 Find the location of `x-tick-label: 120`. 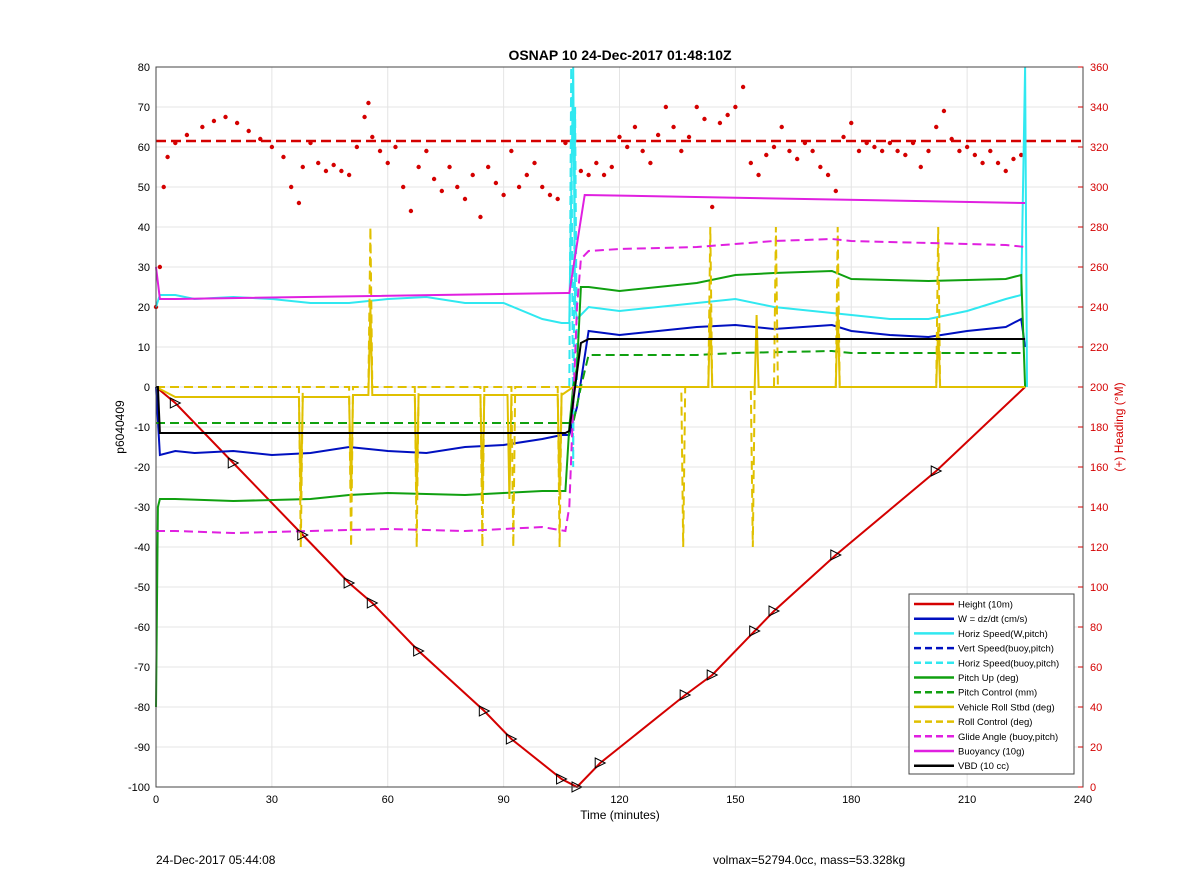

x-tick-label: 120 is located at coordinates (619, 800).